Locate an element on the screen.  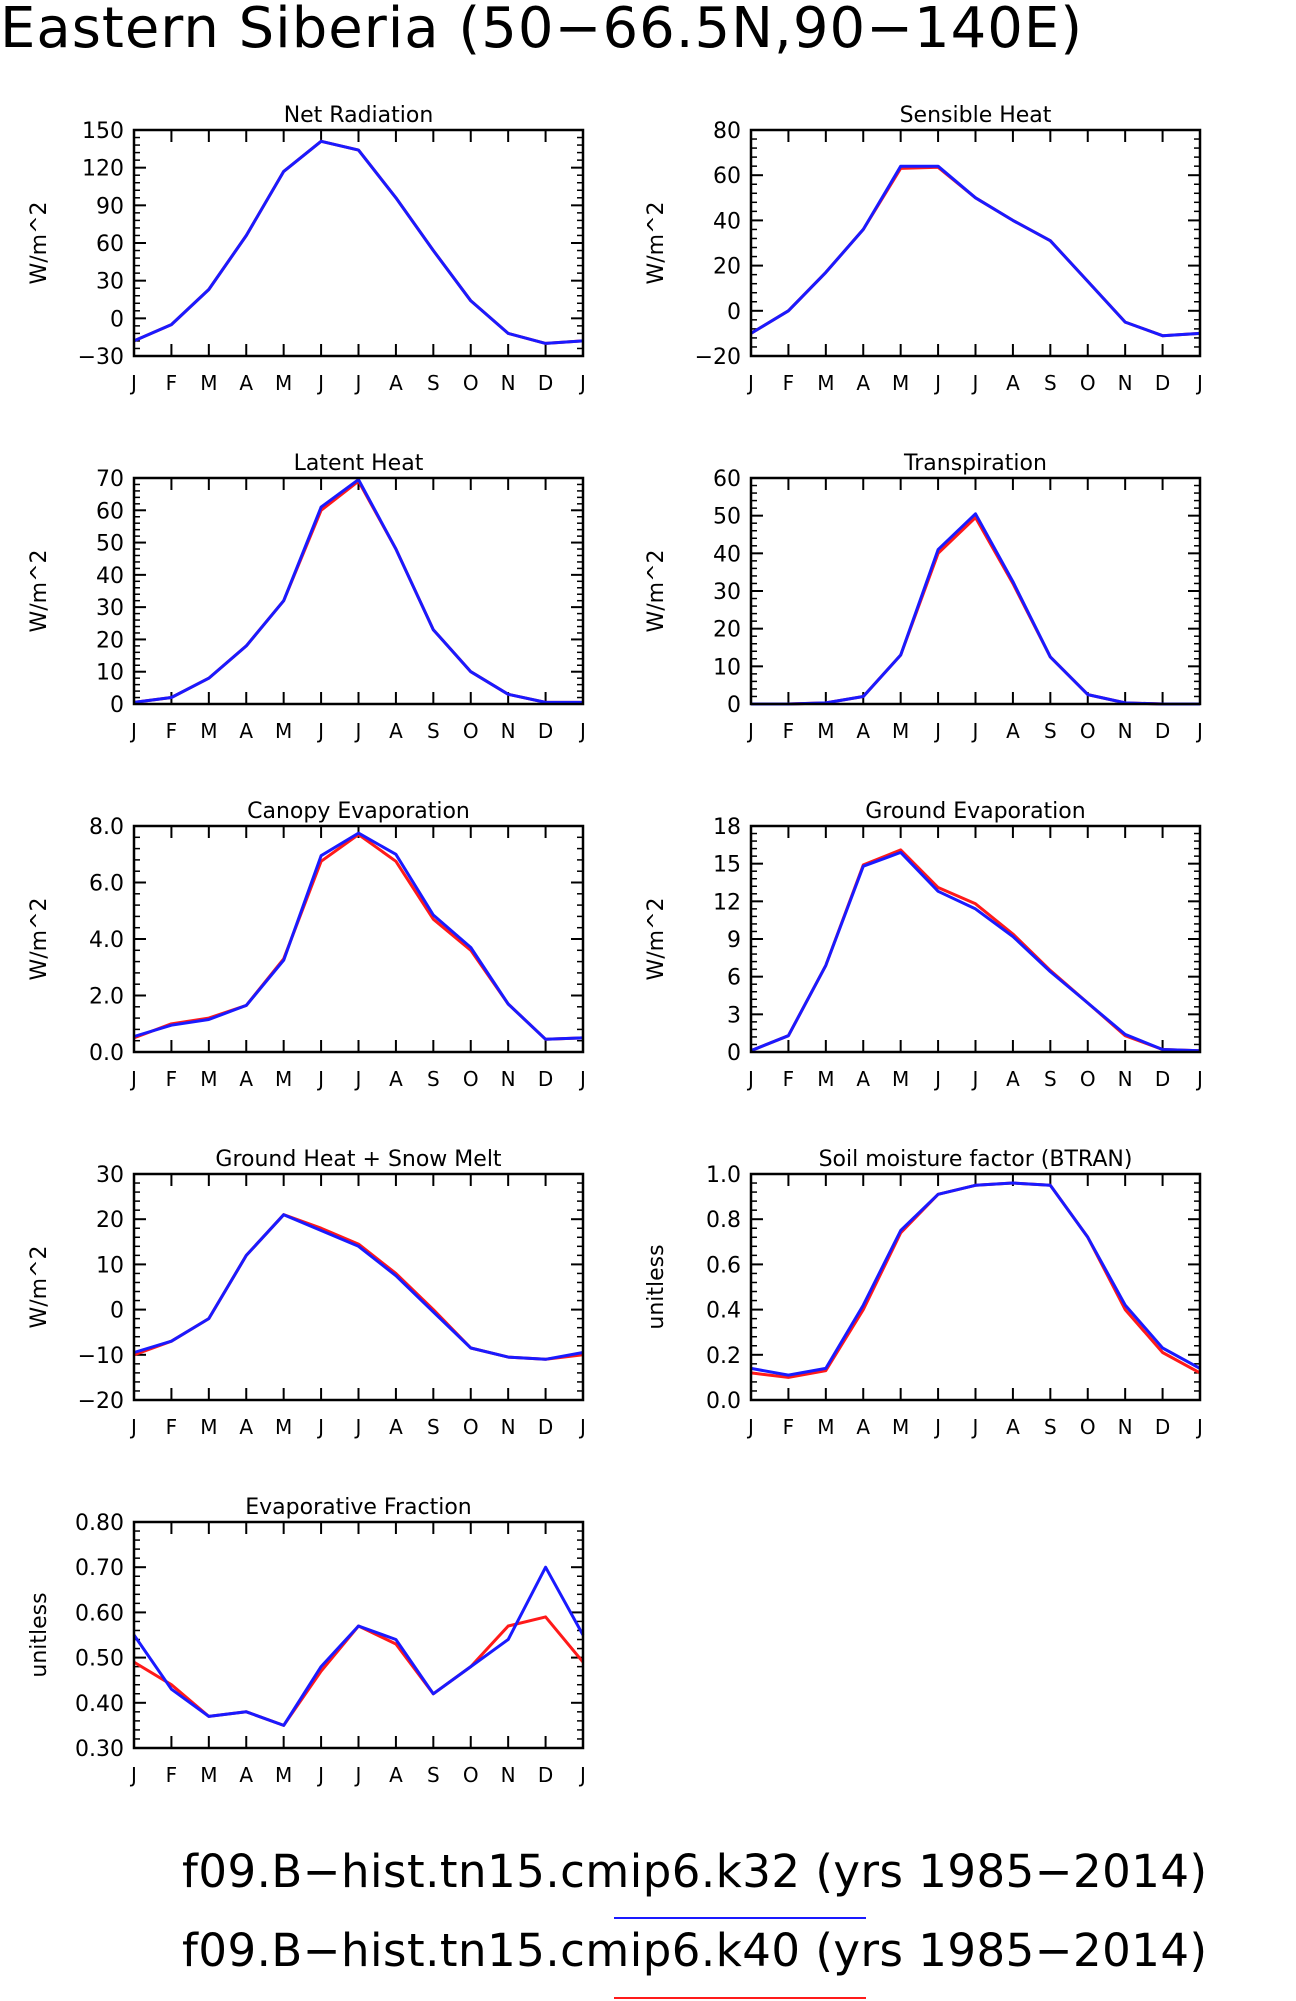
chart-title: Evaporative Fraction is located at coordinates (358, 1507).